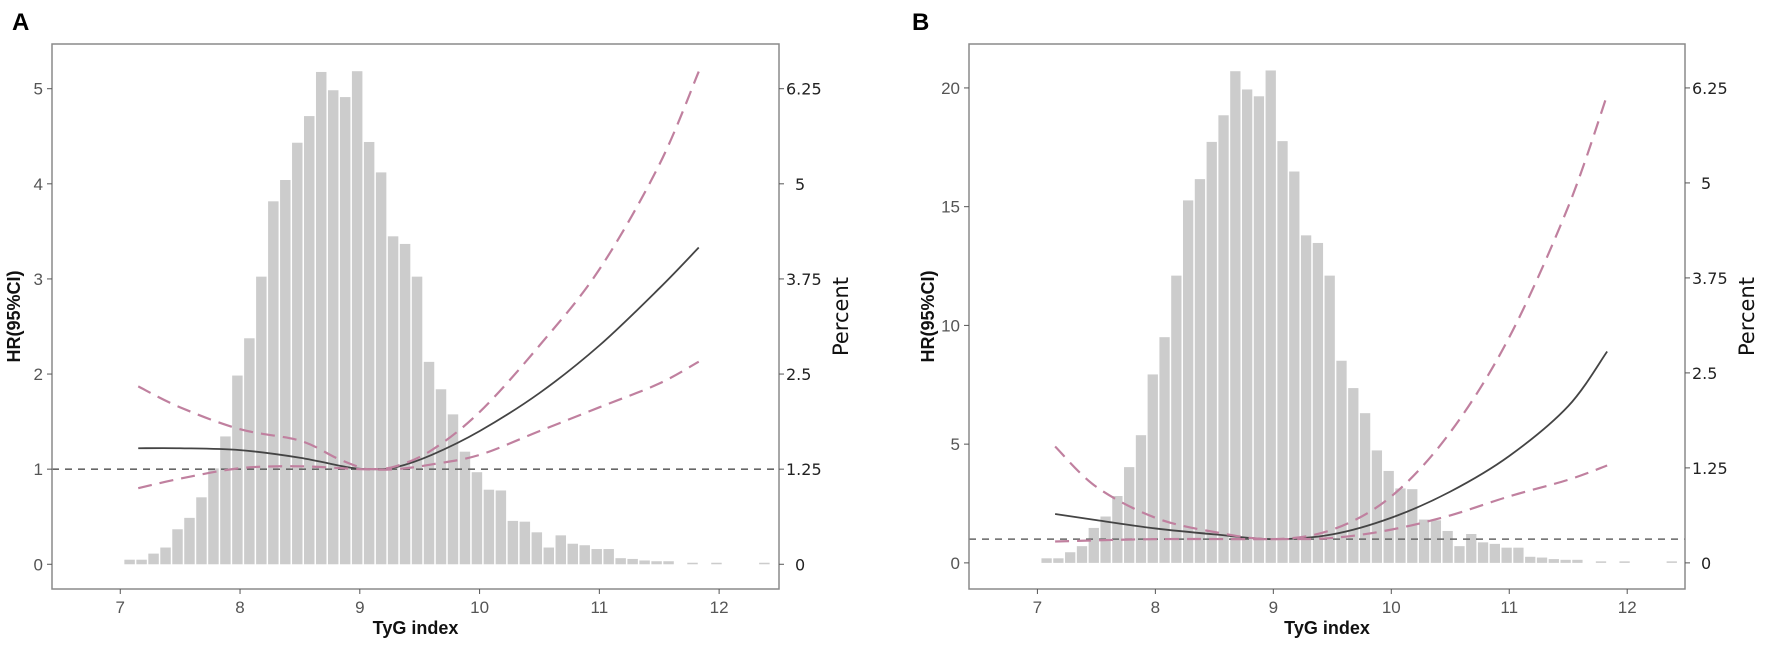 The image size is (1772, 645). I want to click on y-tick-label: 4, so click(38, 184).